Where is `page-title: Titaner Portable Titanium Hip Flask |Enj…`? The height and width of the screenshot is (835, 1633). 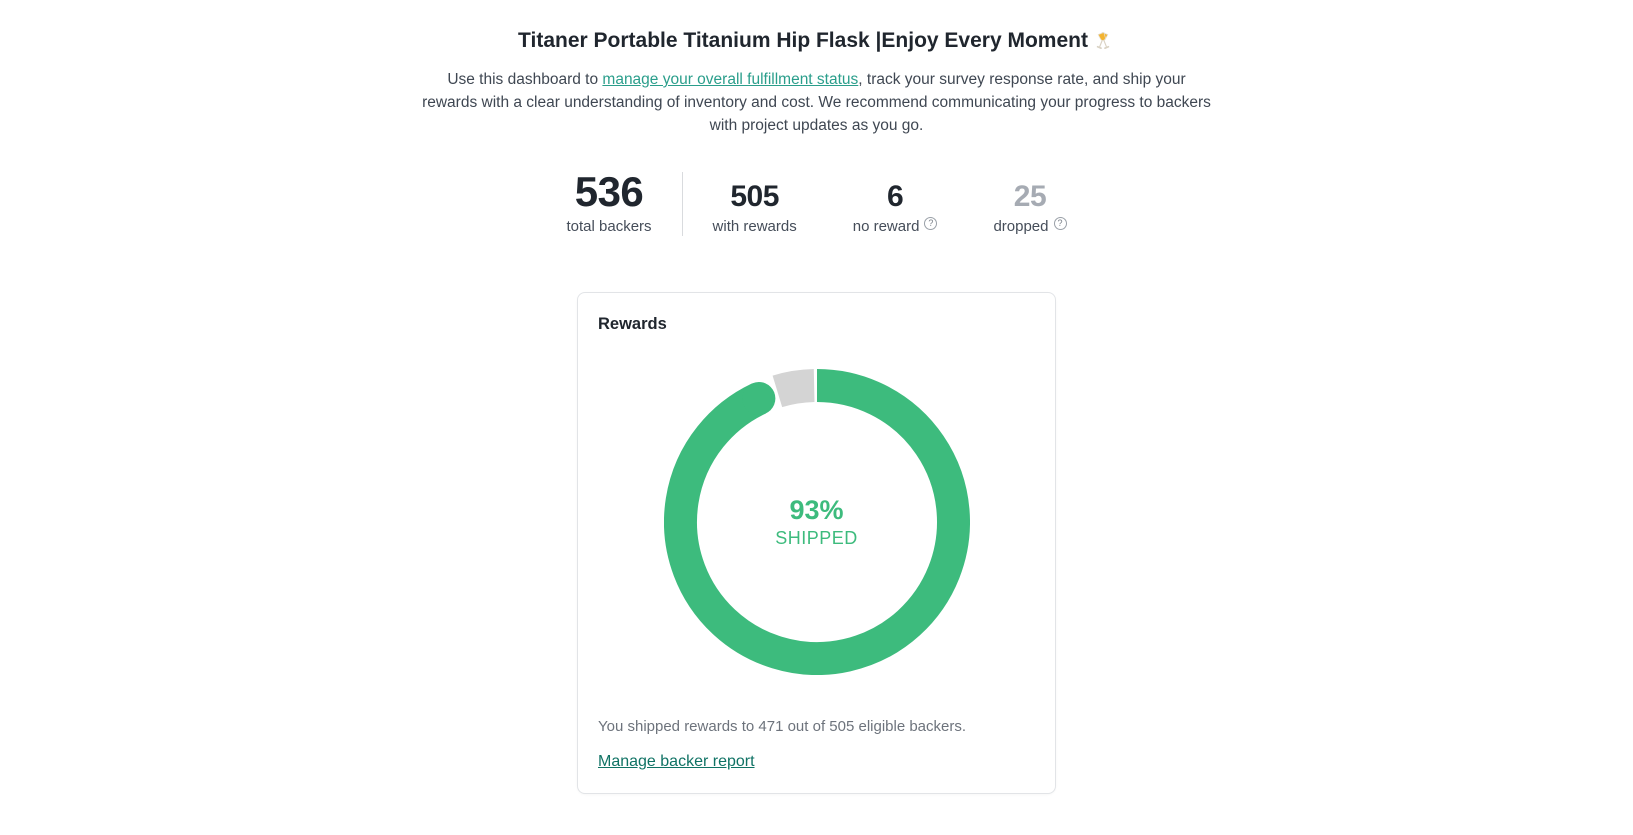 page-title: Titaner Portable Titanium Hip Flask |Enj… is located at coordinates (816, 41).